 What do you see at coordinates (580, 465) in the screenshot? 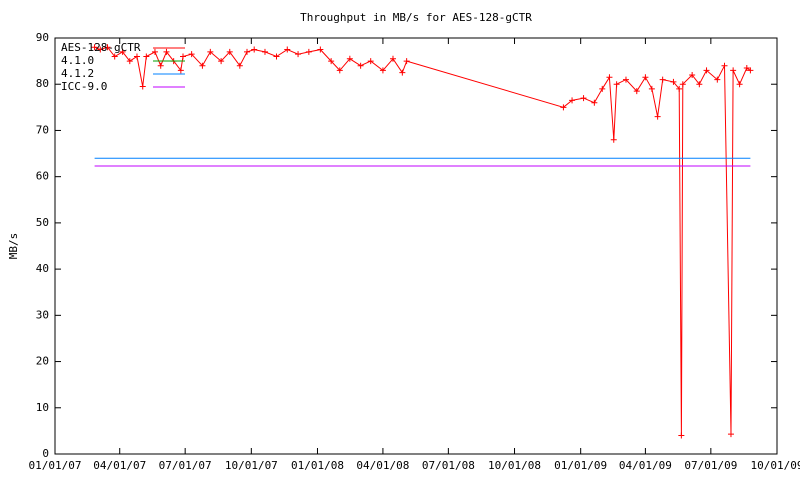
I see `x-tick-label: 01/01/09` at bounding box center [580, 465].